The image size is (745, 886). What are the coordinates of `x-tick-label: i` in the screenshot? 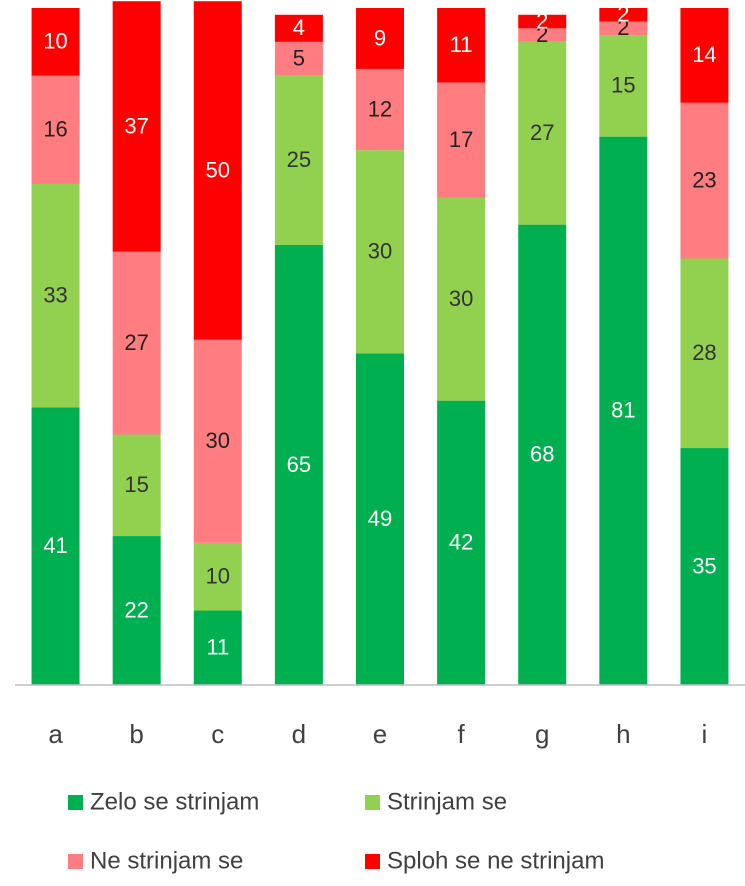 It's located at (705, 734).